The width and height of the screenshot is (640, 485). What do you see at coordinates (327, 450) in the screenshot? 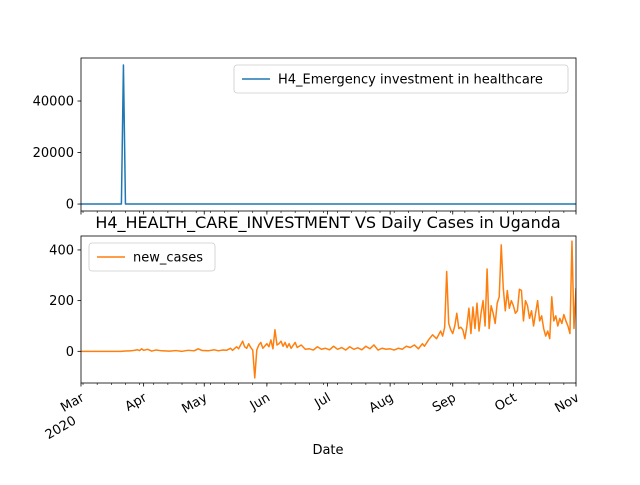
I see `x-axis-label: Date` at bounding box center [327, 450].